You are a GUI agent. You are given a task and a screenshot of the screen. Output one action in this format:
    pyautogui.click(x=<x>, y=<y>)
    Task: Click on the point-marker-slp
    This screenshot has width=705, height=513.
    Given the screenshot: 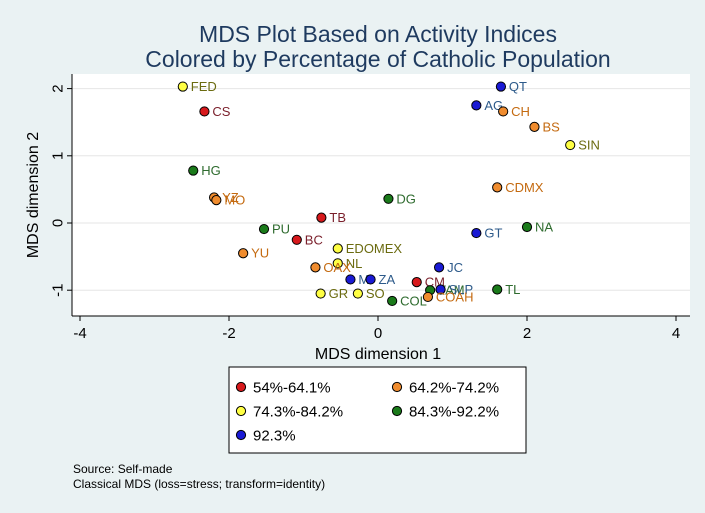 What is the action you would take?
    pyautogui.click(x=440, y=289)
    